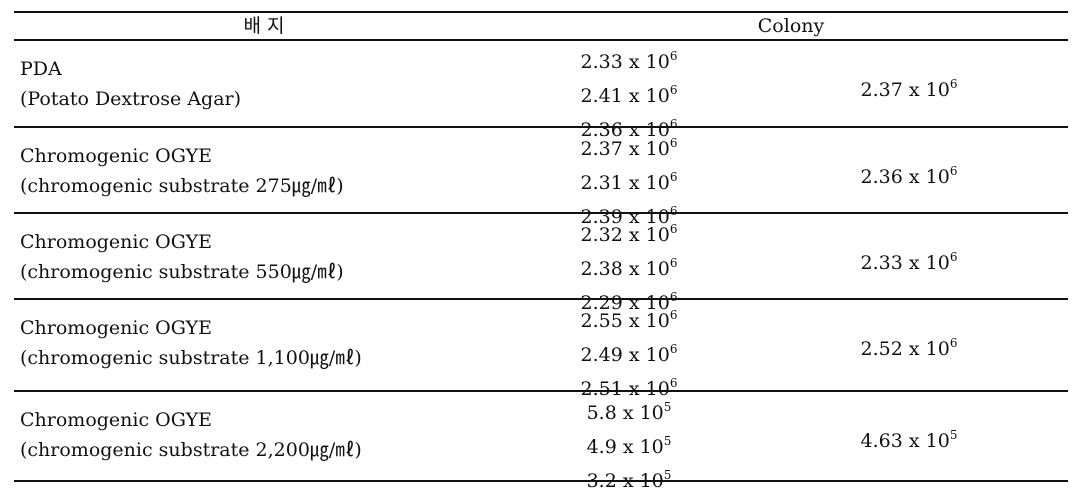 This screenshot has width=1080, height=500. I want to click on colony-value: 2.31 x 106, so click(629, 182).